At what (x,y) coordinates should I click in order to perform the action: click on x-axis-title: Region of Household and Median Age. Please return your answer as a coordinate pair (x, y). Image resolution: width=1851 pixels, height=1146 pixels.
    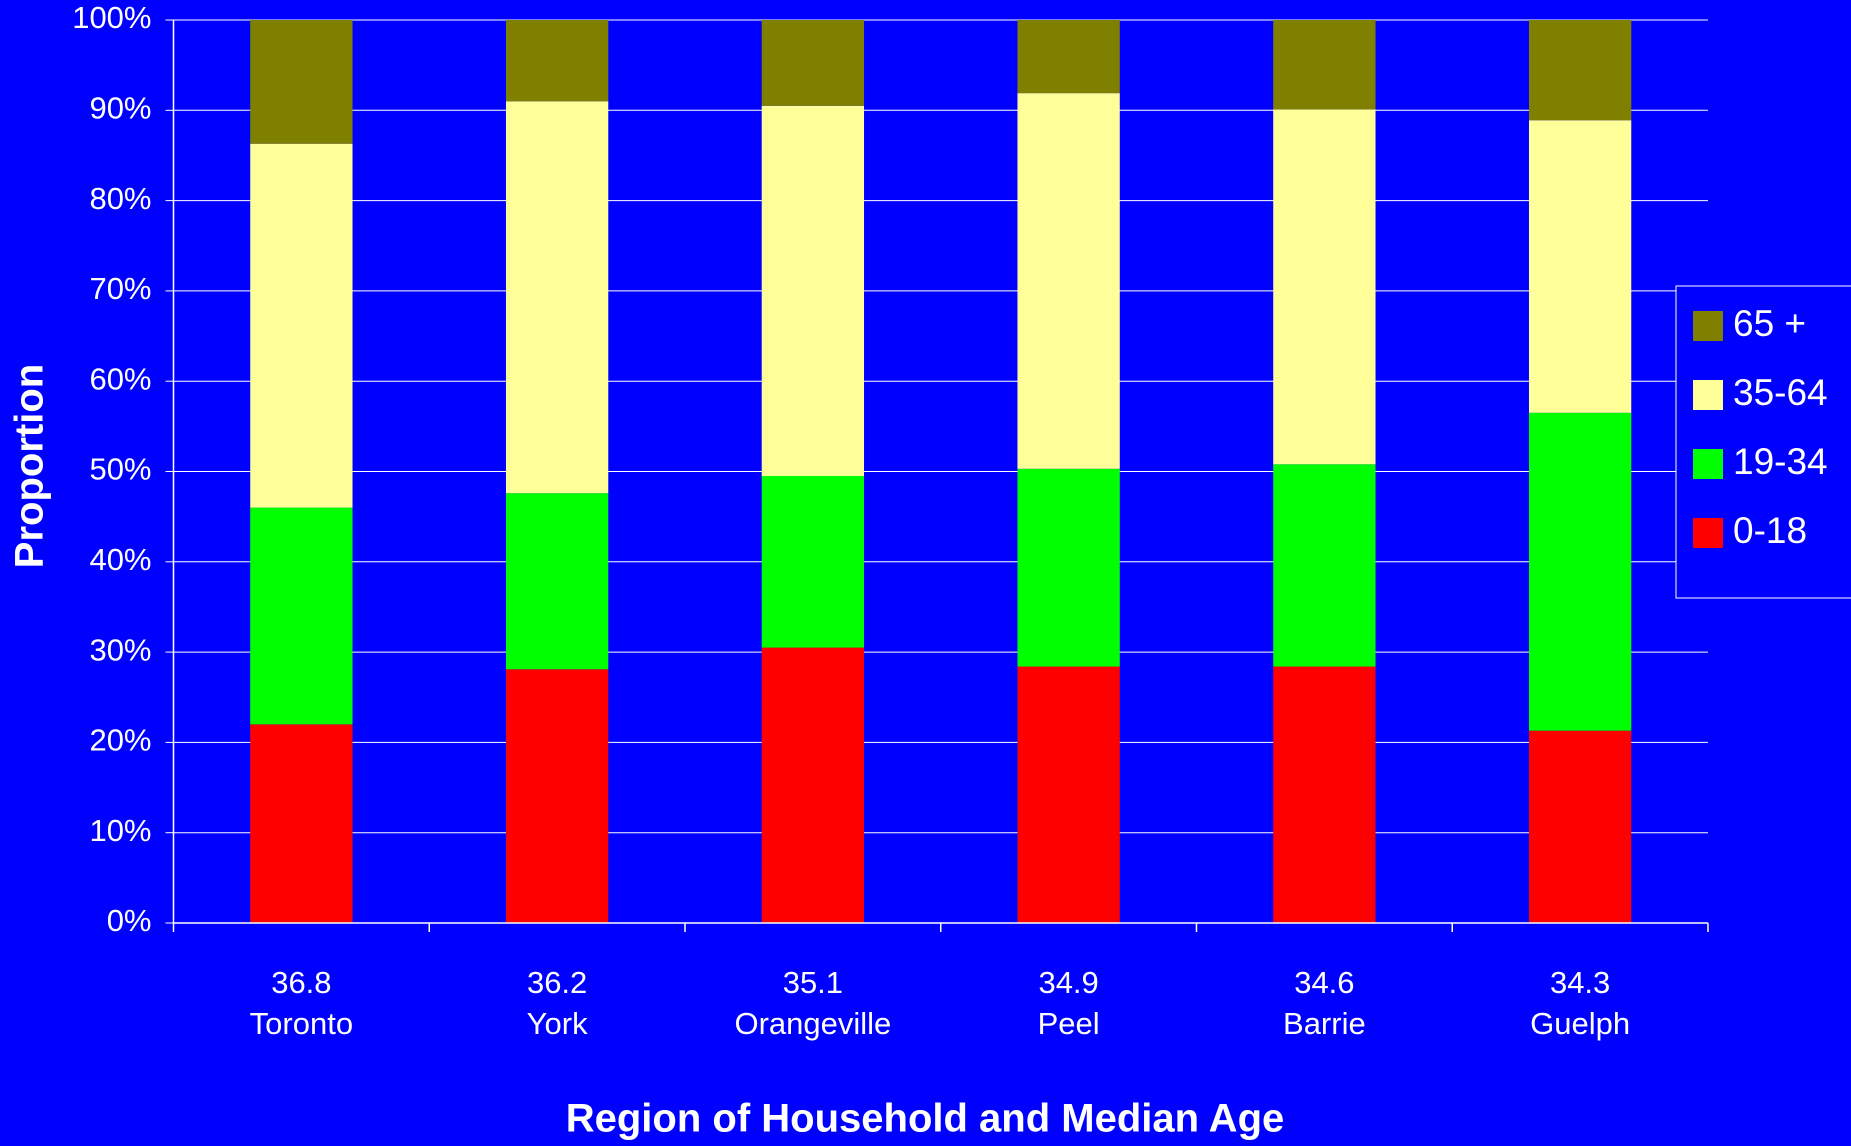
    Looking at the image, I should click on (925, 1119).